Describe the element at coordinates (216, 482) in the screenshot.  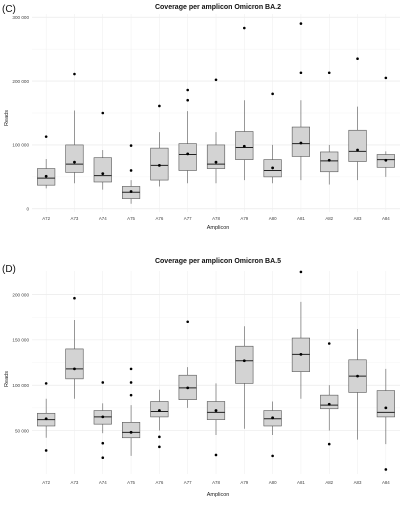
I see `x-tick-label: A78` at that location.